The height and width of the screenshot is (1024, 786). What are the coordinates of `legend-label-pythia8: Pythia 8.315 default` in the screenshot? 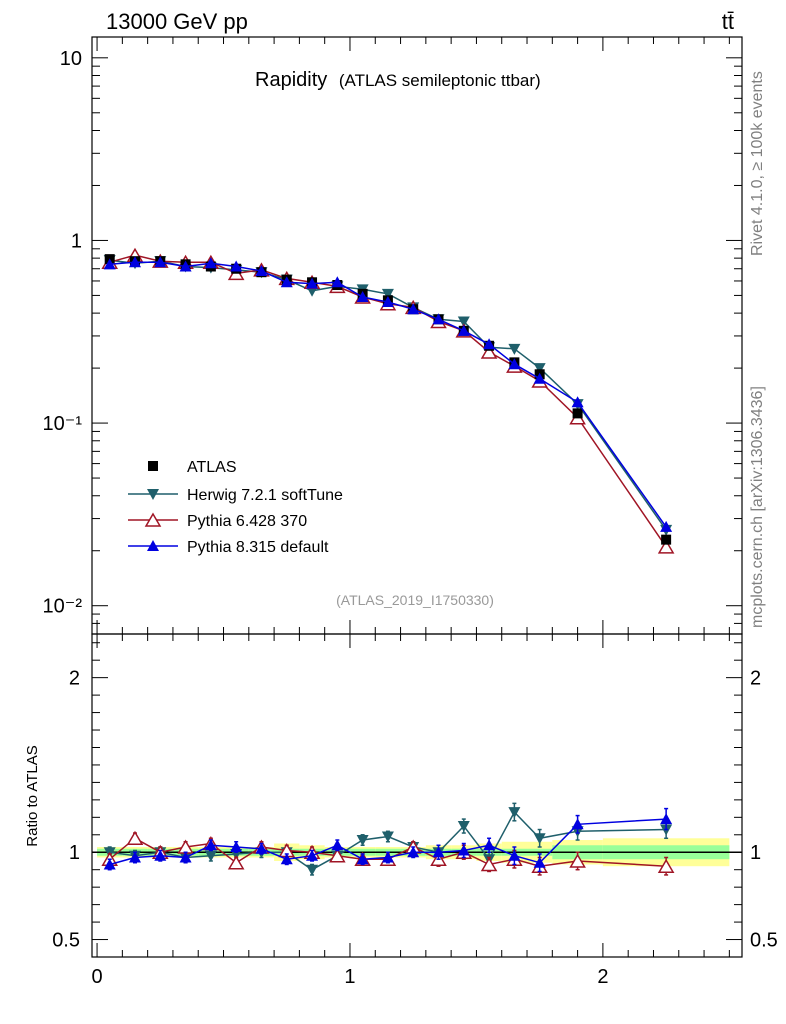 It's located at (258, 547).